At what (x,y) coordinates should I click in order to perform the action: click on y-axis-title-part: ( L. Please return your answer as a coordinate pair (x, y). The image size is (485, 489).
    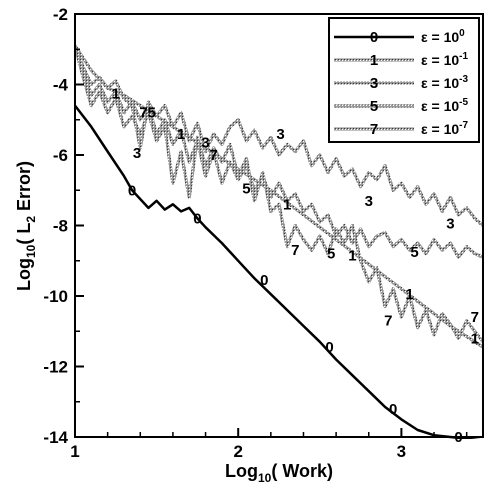
    Looking at the image, I should click on (24, 234).